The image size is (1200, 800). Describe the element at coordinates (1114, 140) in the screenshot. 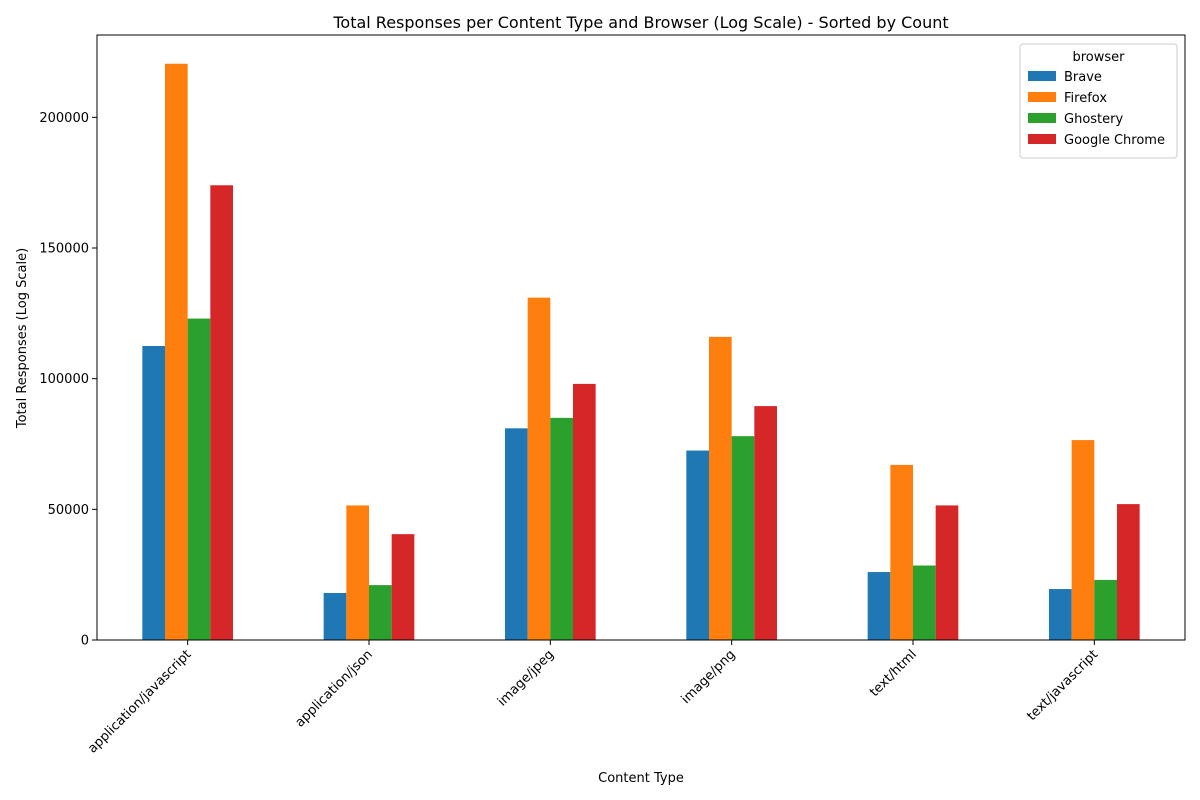

I see `legend-label-google-chrome: Google Chrome` at that location.